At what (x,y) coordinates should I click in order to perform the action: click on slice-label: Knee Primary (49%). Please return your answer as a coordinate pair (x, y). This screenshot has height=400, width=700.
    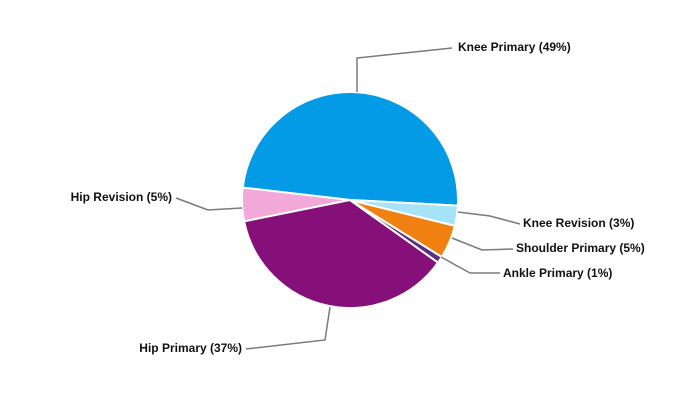
    Looking at the image, I should click on (514, 47).